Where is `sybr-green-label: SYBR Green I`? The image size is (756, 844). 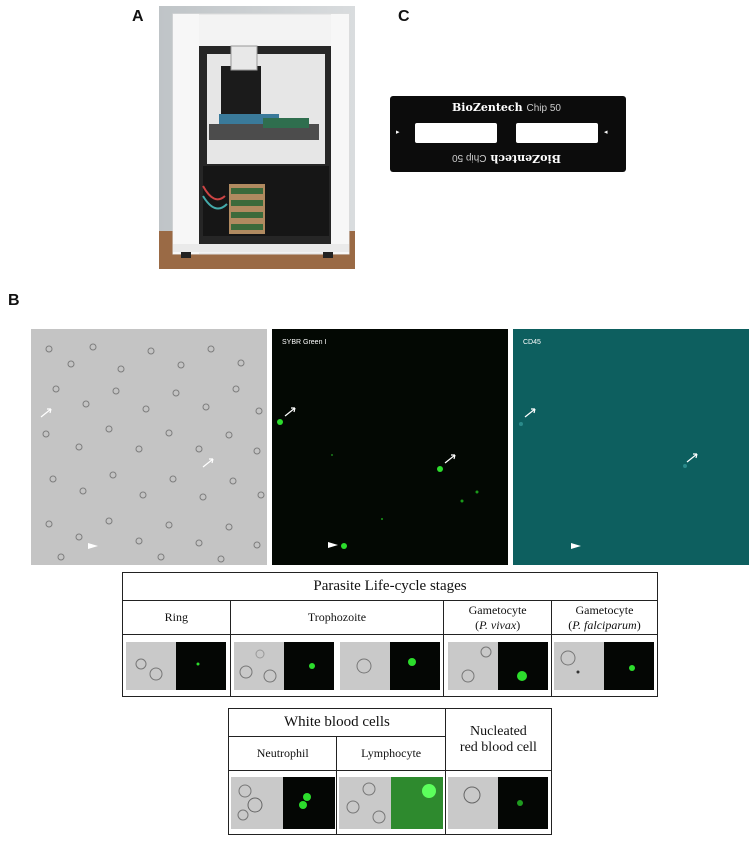 sybr-green-label: SYBR Green I is located at coordinates (304, 342).